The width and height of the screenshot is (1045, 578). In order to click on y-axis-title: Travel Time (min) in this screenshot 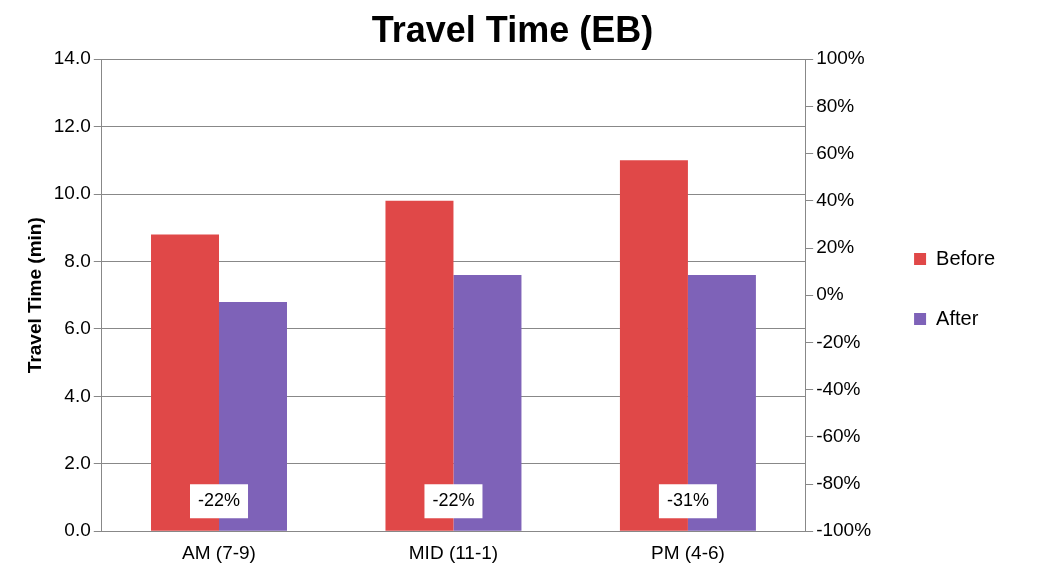, I will do `click(34, 295)`.